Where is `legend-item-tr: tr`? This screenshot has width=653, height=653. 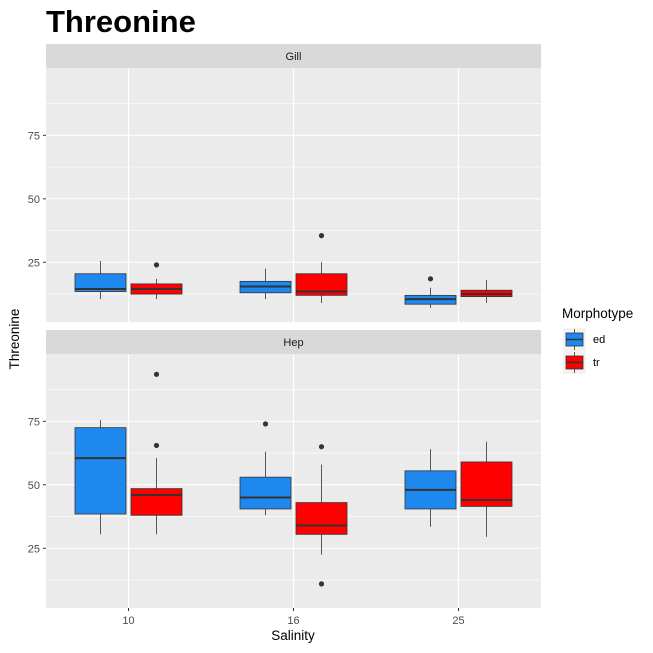 legend-item-tr: tr is located at coordinates (581, 362).